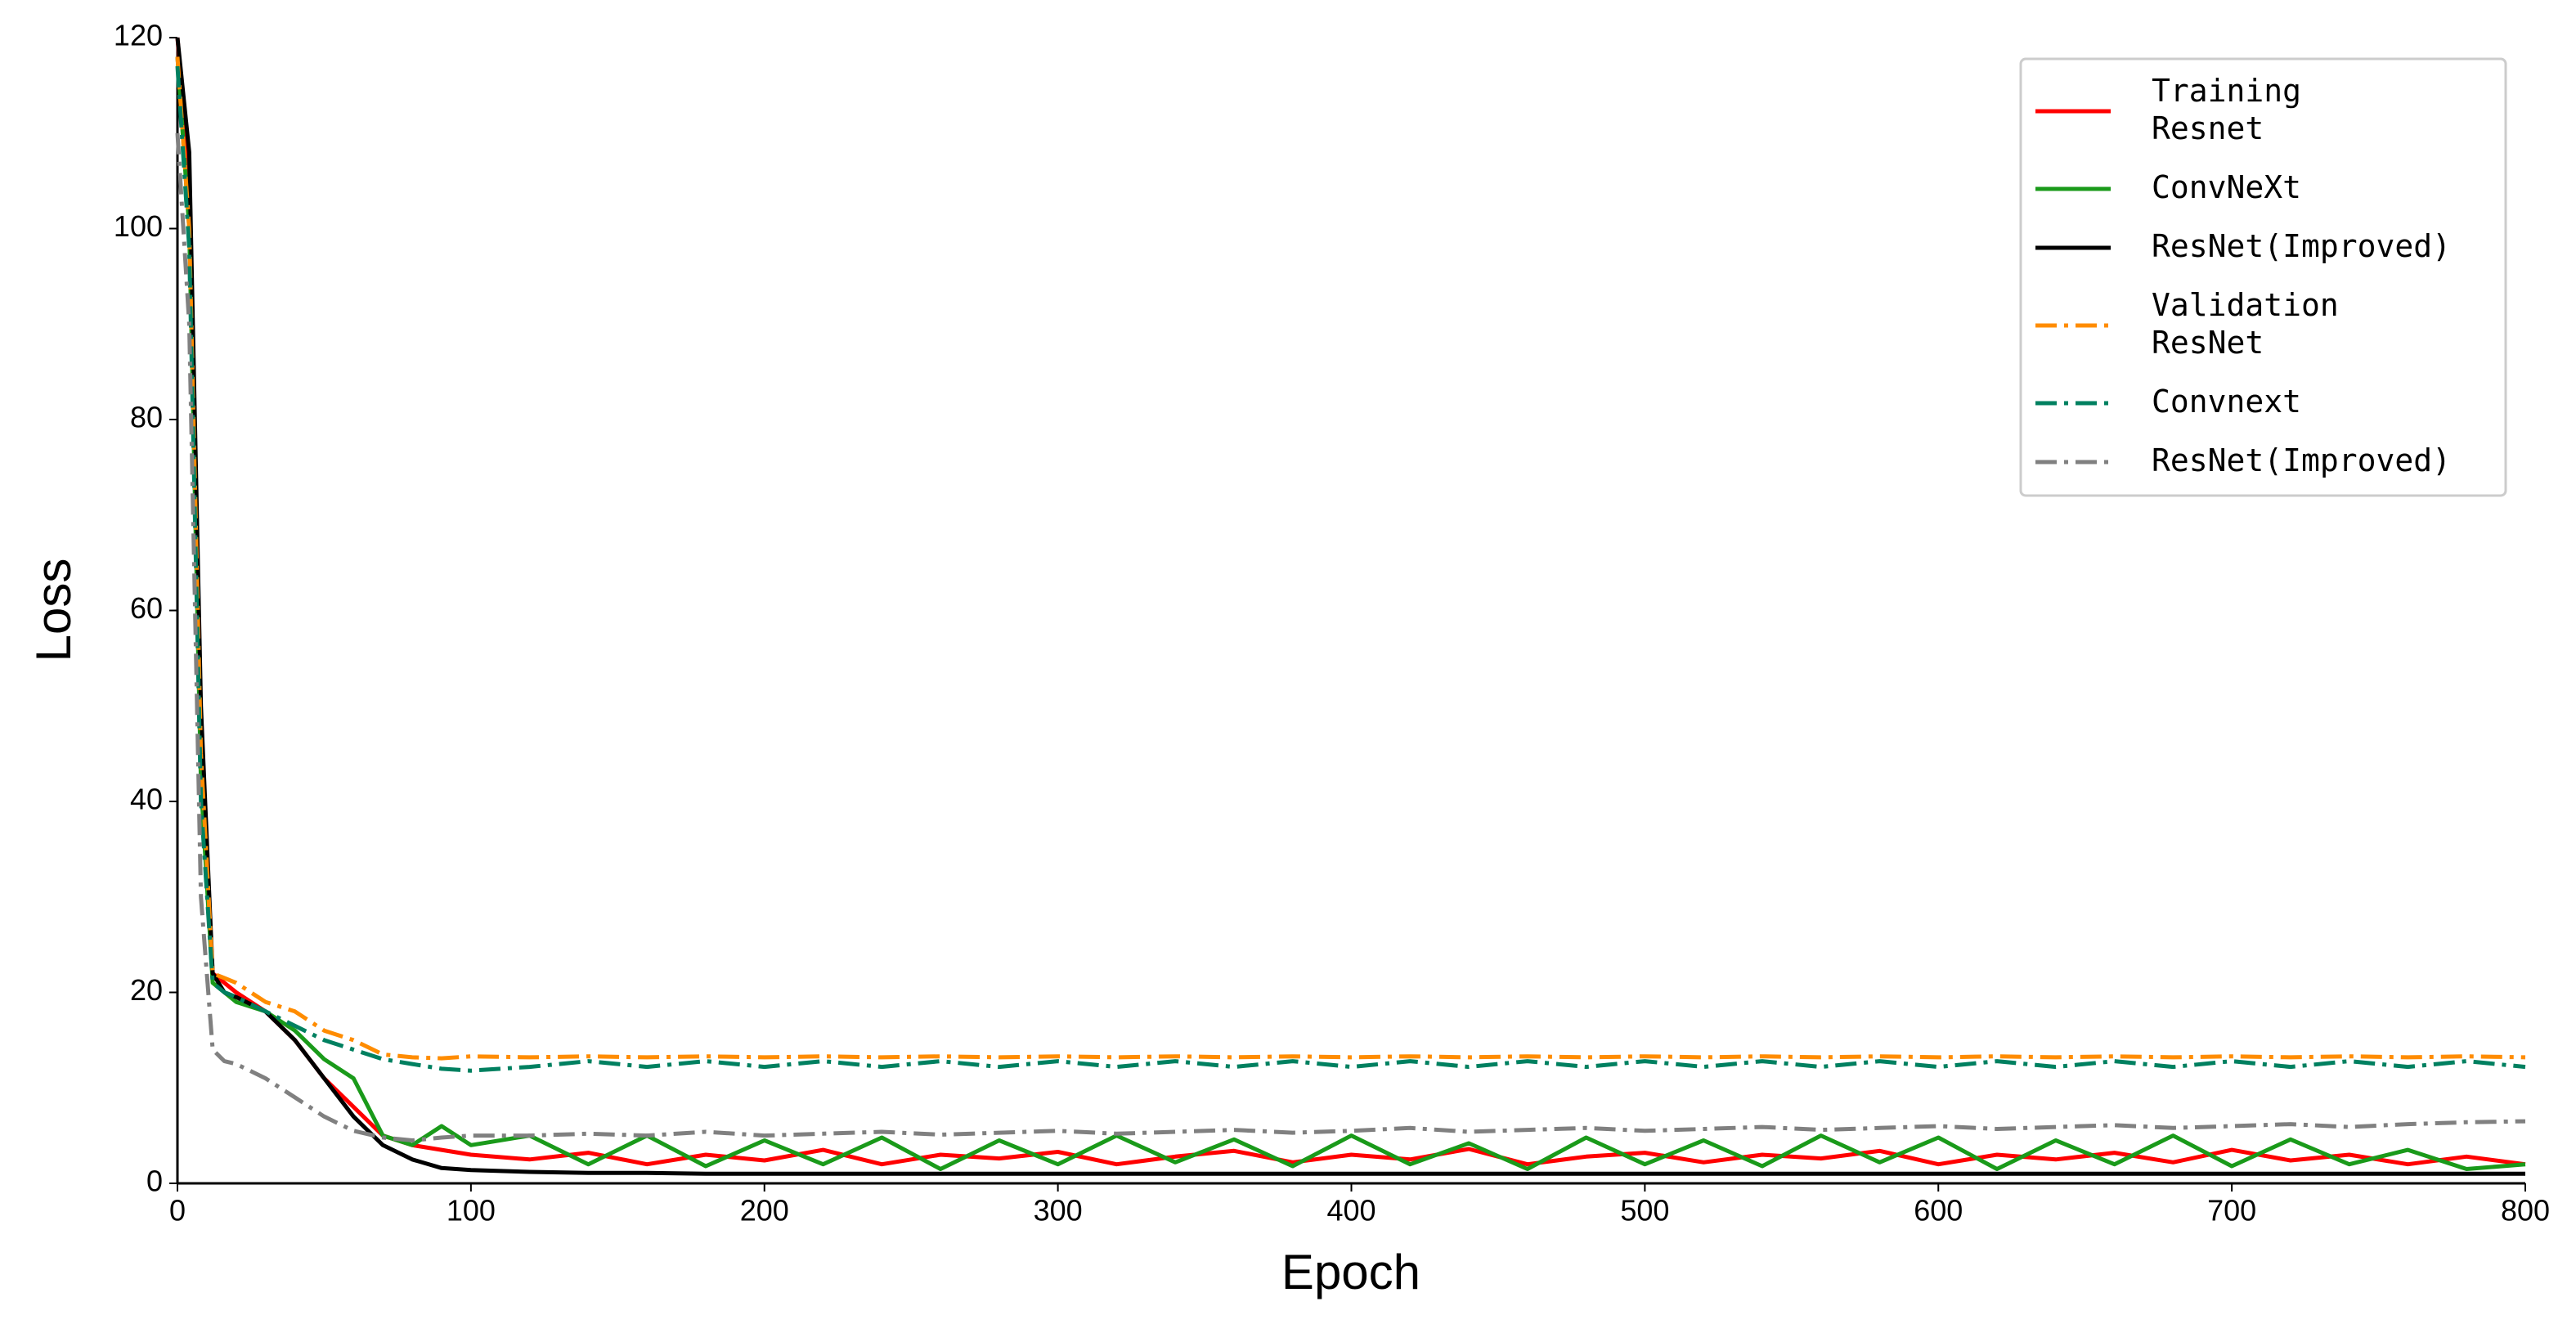 The width and height of the screenshot is (2576, 1324). I want to click on x-tick-label: 700, so click(2231, 1211).